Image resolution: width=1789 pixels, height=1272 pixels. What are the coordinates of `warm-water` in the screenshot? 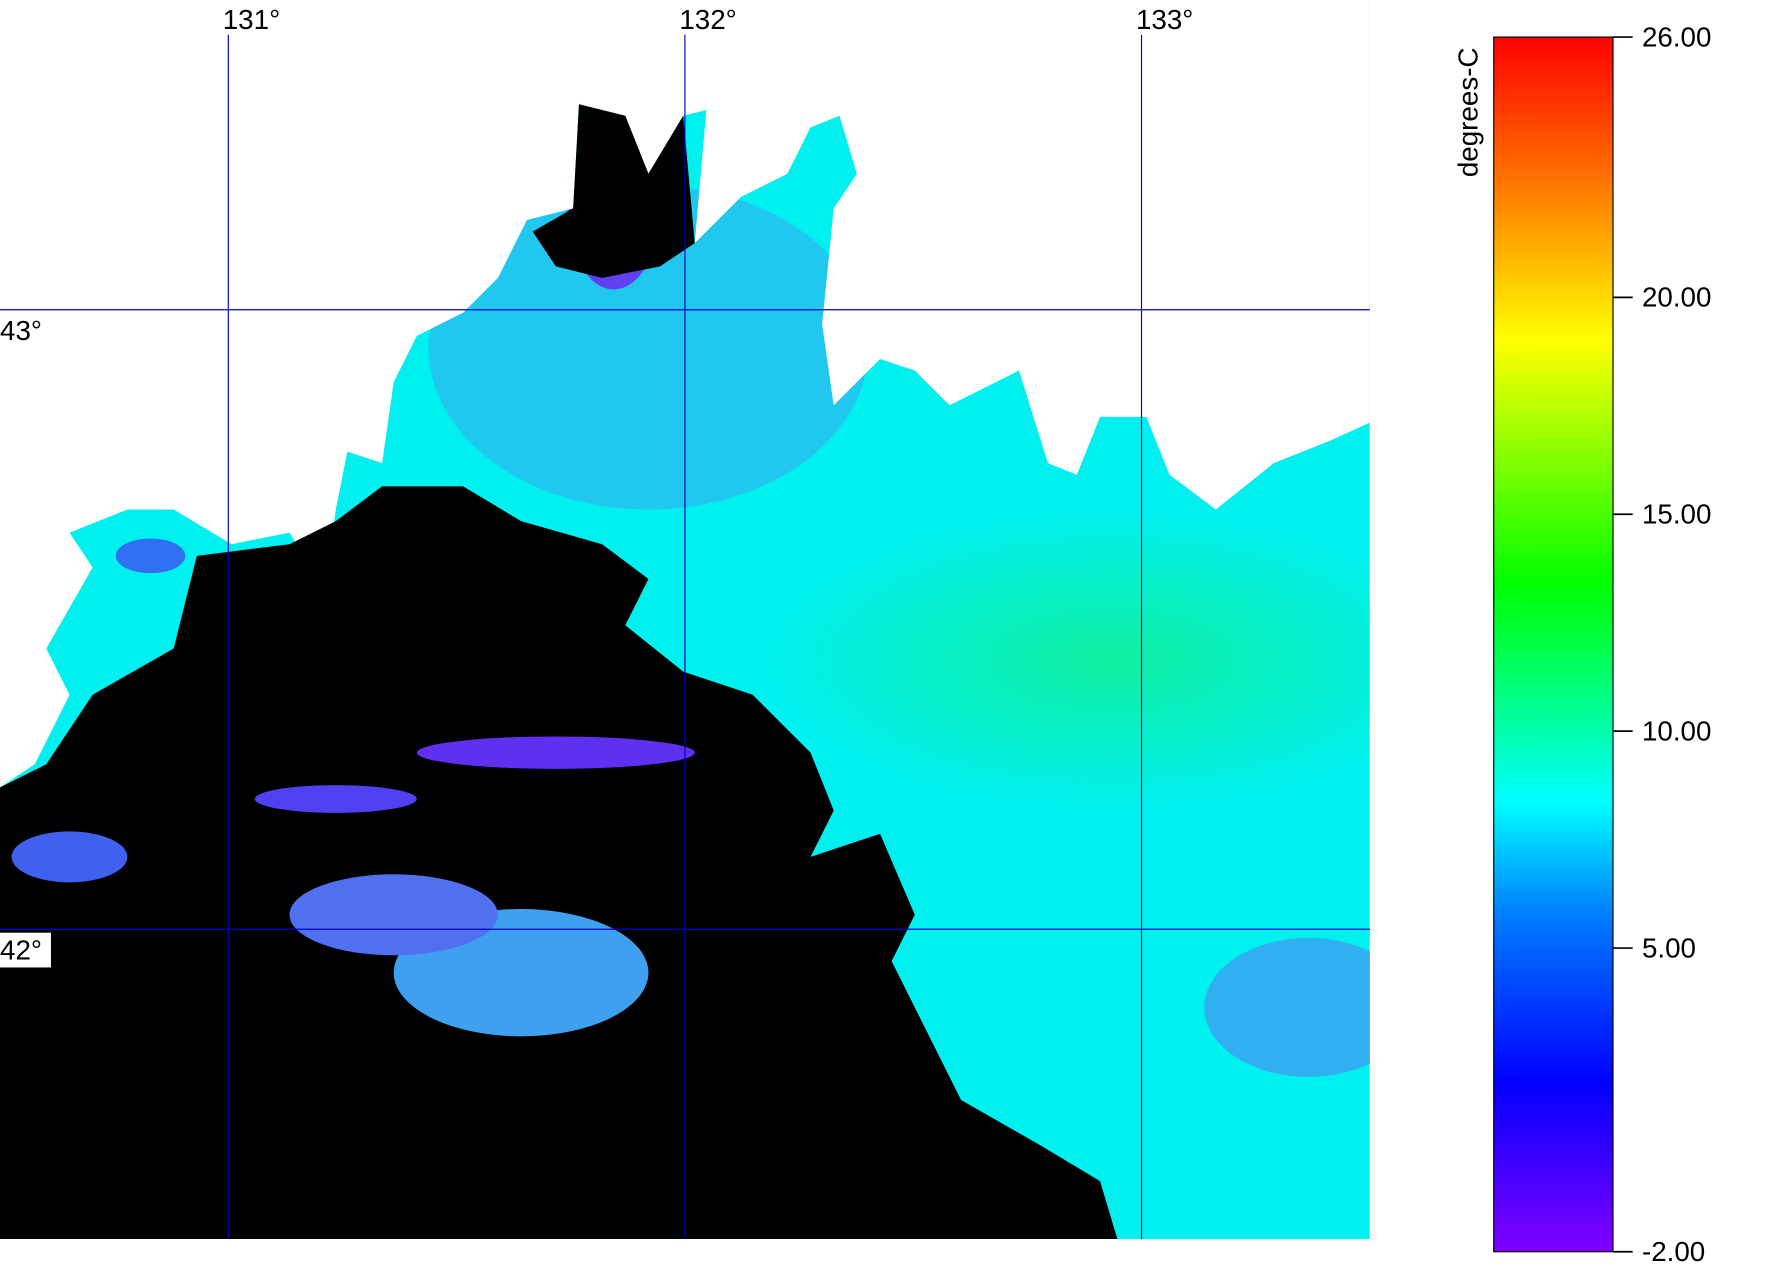 It's located at (1067, 660).